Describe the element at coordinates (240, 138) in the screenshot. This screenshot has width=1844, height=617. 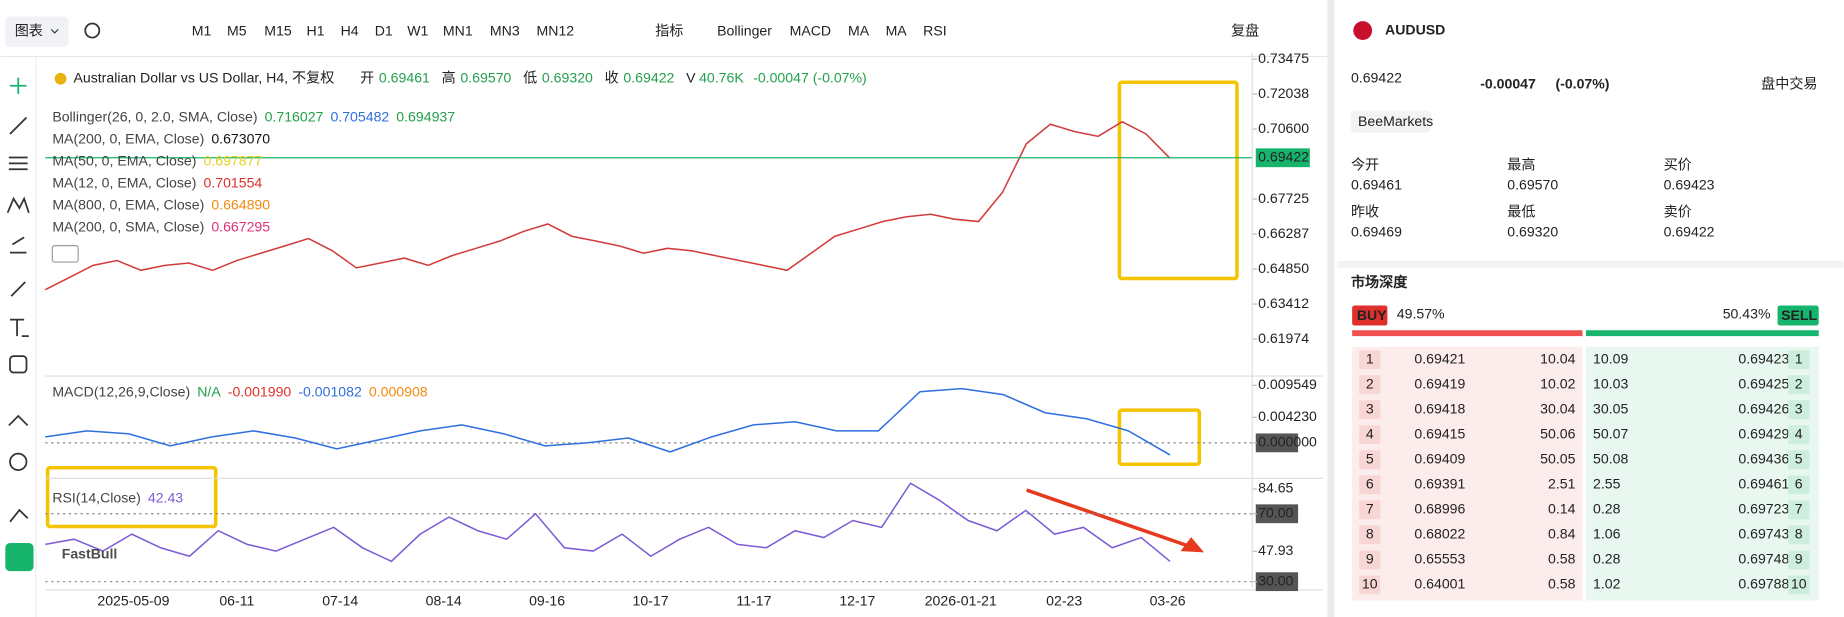
I see `overlay-legend-part: 0.673070` at that location.